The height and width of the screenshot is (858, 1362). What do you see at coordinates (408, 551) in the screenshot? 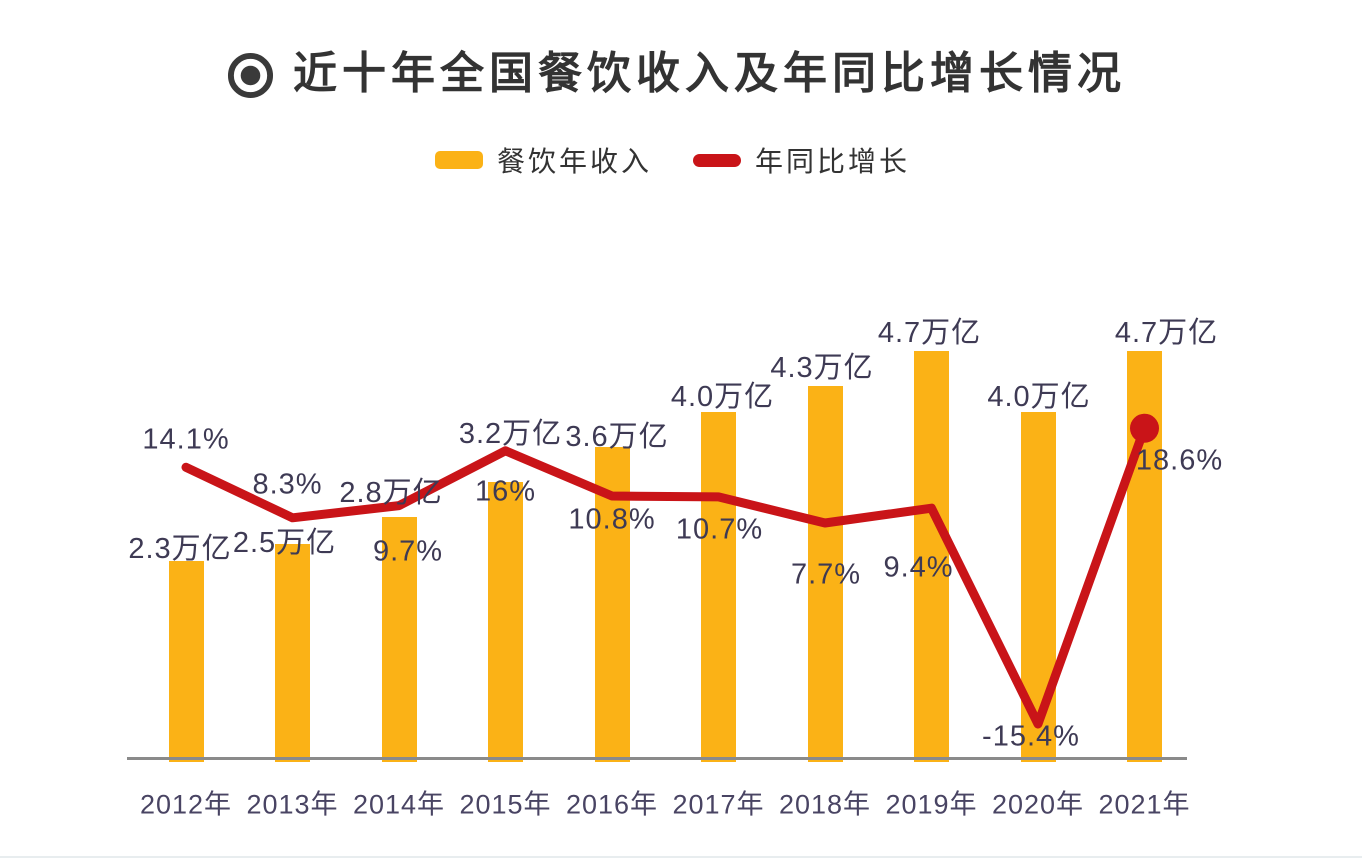
I see `growth-value-label-2014年: 9.7%` at bounding box center [408, 551].